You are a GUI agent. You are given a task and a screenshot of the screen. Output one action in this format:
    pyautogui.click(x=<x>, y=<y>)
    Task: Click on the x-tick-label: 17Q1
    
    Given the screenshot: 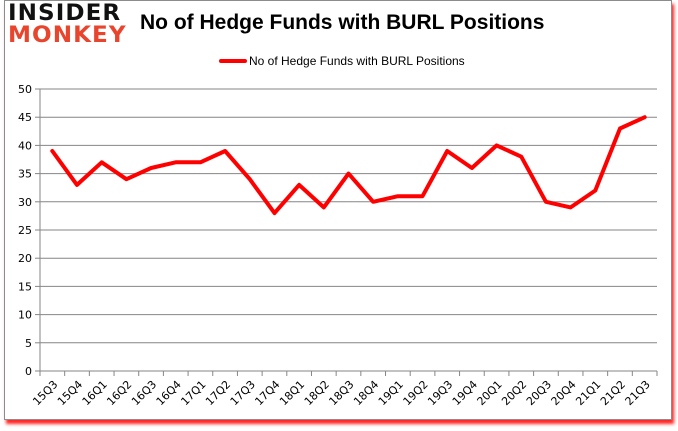 What is the action you would take?
    pyautogui.click(x=193, y=393)
    